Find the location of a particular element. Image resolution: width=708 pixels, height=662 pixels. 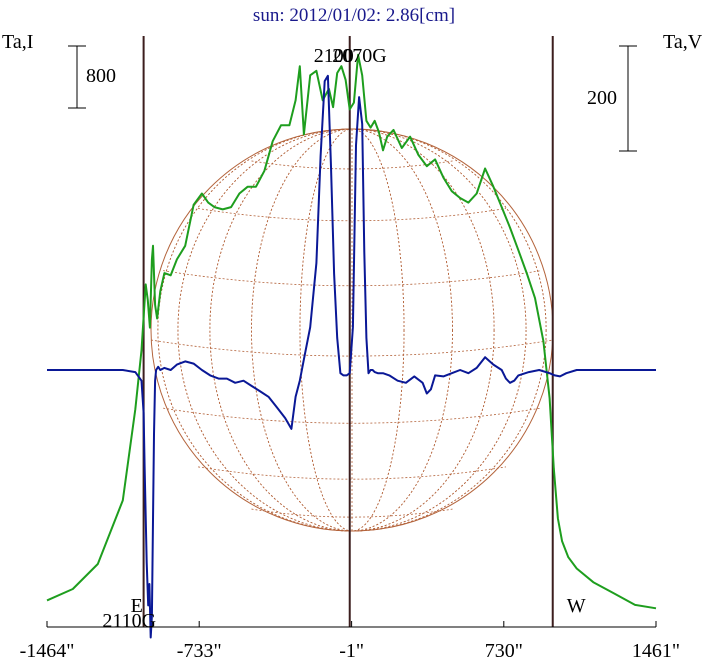

left-axis-label: Ta,I is located at coordinates (17, 42).